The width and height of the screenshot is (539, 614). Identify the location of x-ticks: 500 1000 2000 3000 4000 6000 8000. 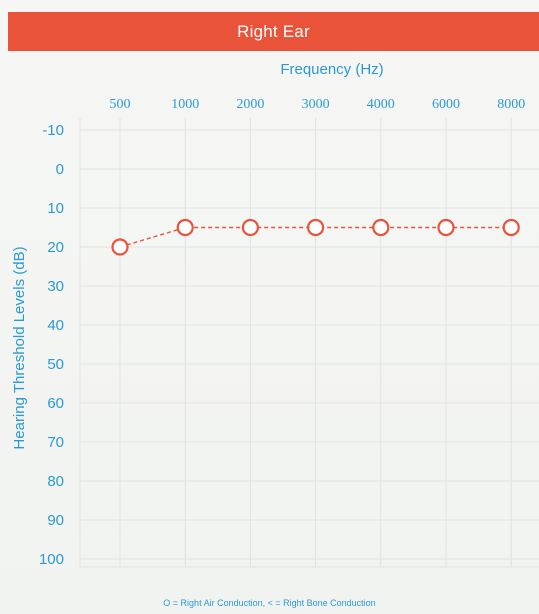
(318, 104).